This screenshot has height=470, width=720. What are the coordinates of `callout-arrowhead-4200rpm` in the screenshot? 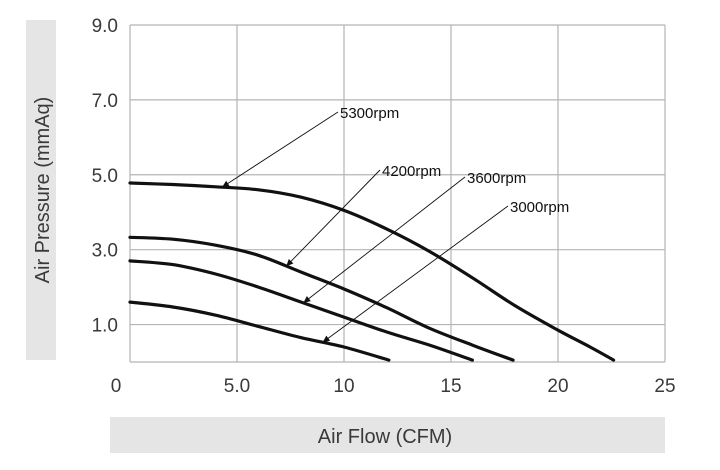 It's located at (290, 262).